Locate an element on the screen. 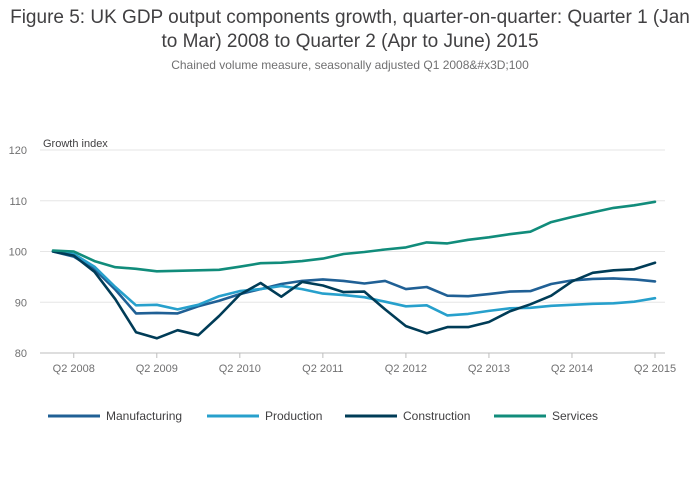 This screenshot has width=700, height=502. x-tick-label: Q2 2010 is located at coordinates (240, 369).